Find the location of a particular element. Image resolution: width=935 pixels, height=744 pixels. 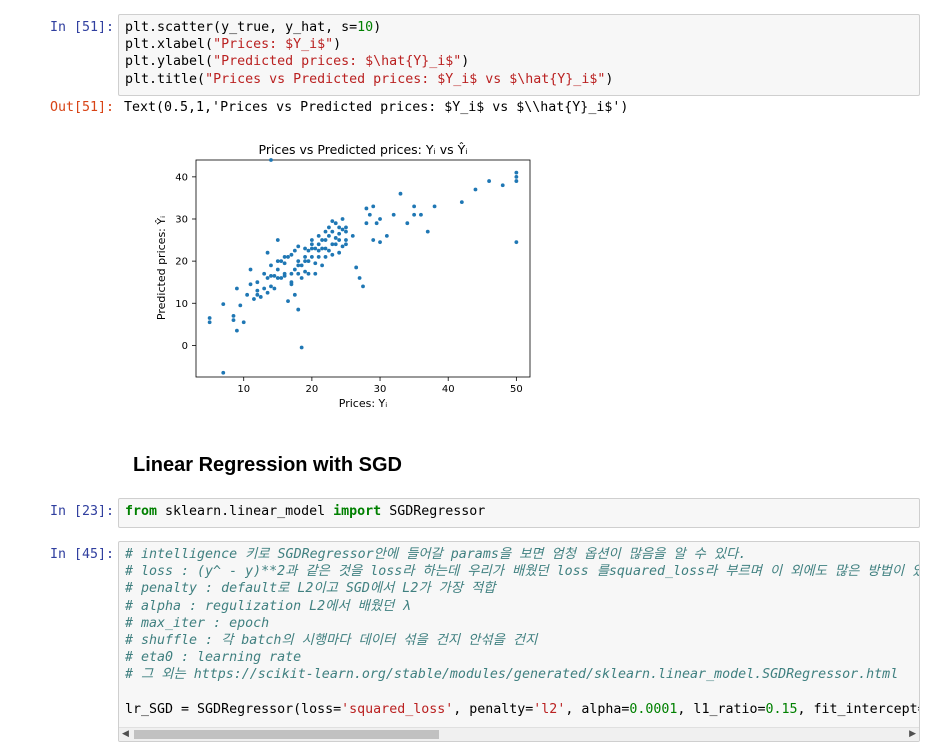

scroll-left-icon: ◀ is located at coordinates (125, 734).